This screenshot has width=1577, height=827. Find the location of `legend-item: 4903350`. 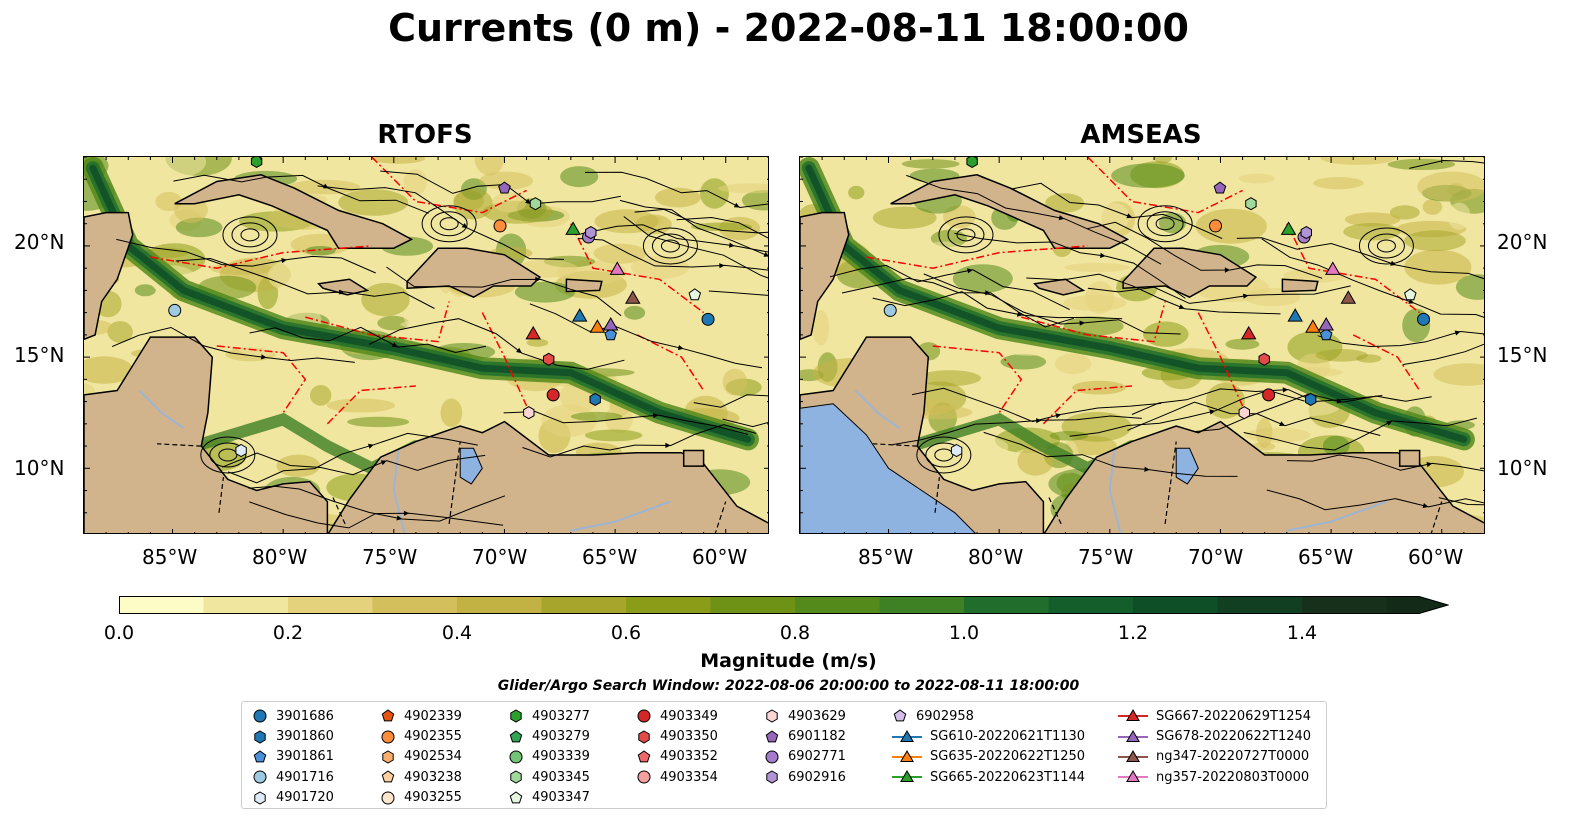

legend-item: 4903350 is located at coordinates (677, 736).